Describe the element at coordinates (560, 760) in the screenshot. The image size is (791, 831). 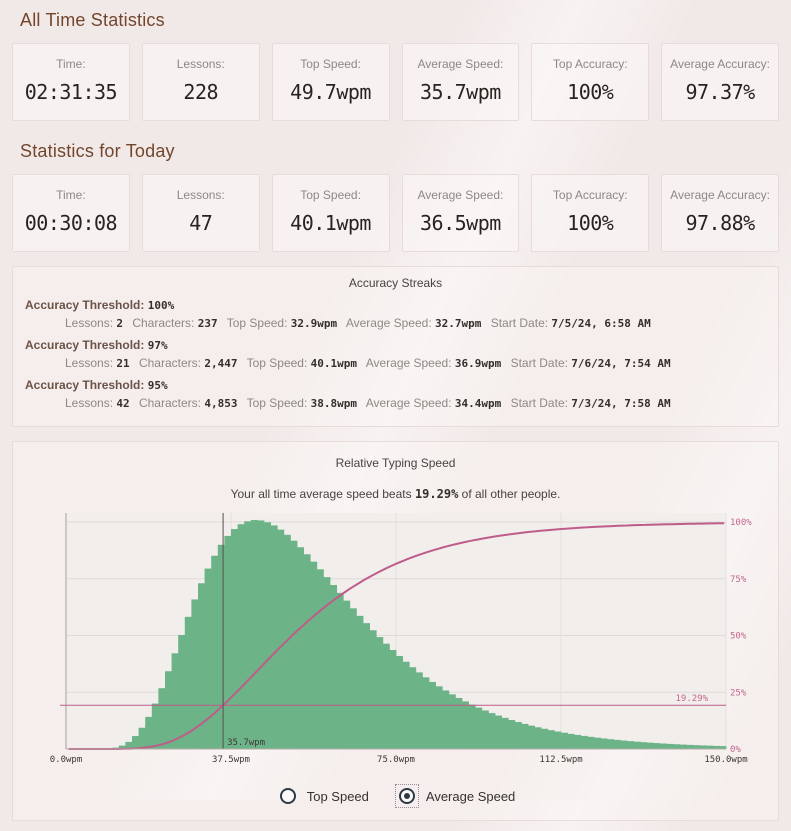
I see `x-tick-label: 112.5wpm` at that location.